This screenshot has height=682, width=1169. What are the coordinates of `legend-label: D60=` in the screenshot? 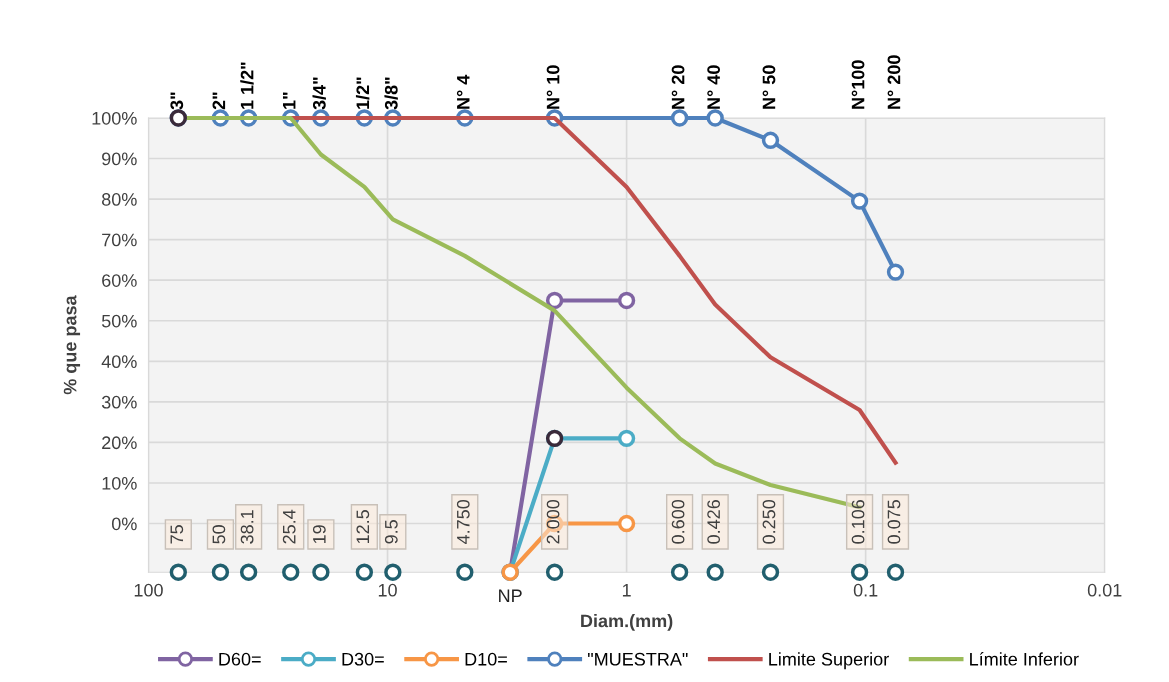 It's located at (240, 659).